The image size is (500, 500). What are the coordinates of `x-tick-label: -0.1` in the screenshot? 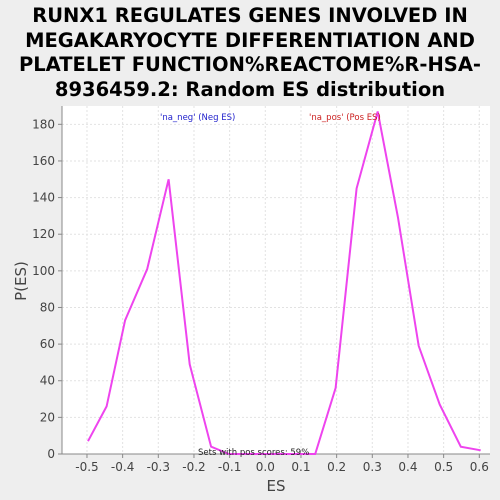 It's located at (229, 467).